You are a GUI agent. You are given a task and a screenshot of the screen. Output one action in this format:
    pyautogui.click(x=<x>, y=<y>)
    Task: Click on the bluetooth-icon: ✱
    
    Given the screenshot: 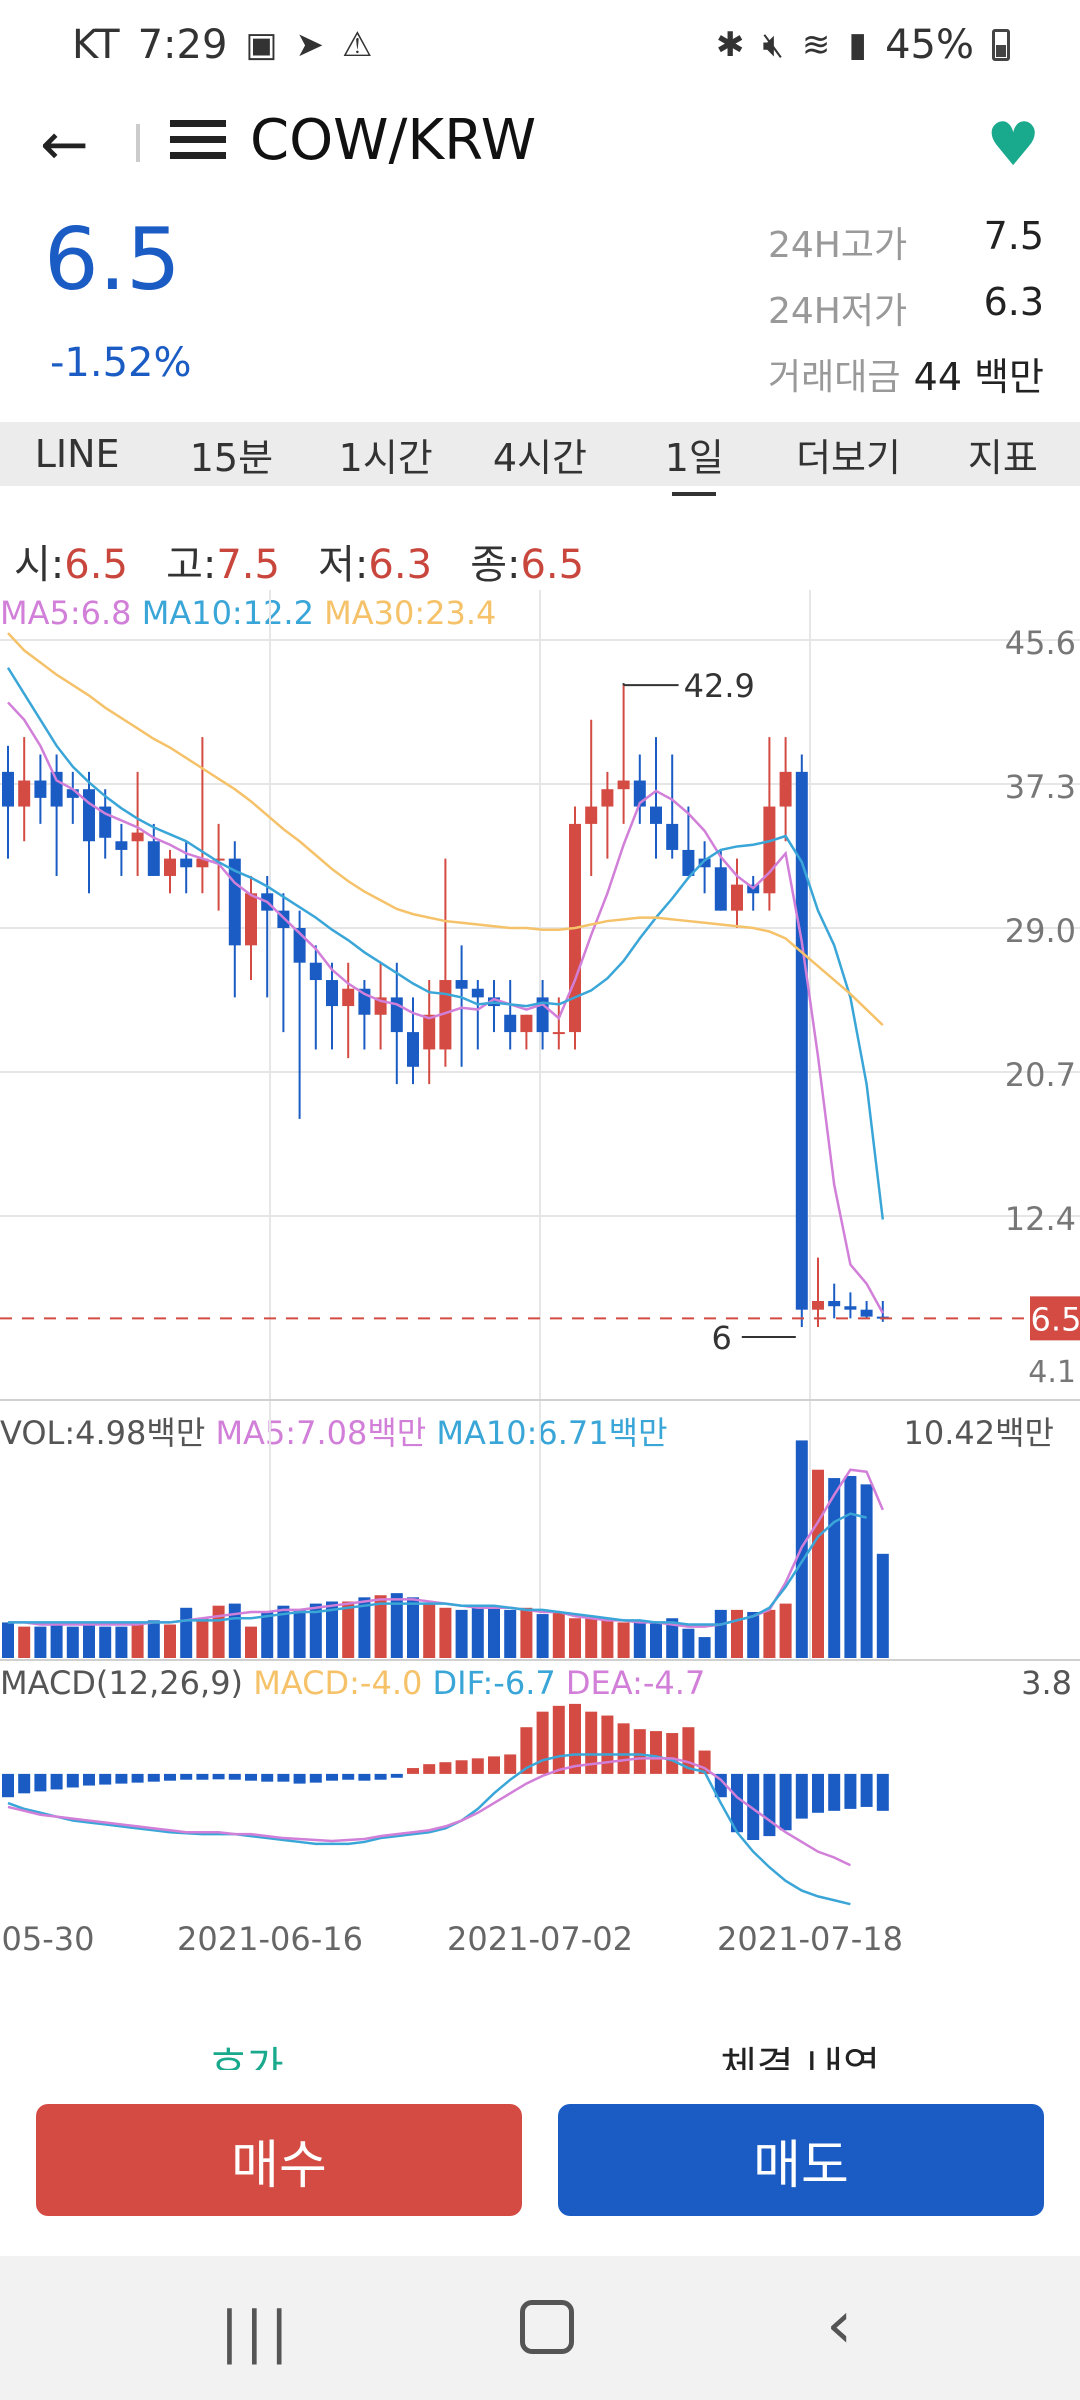 What is the action you would take?
    pyautogui.click(x=730, y=45)
    